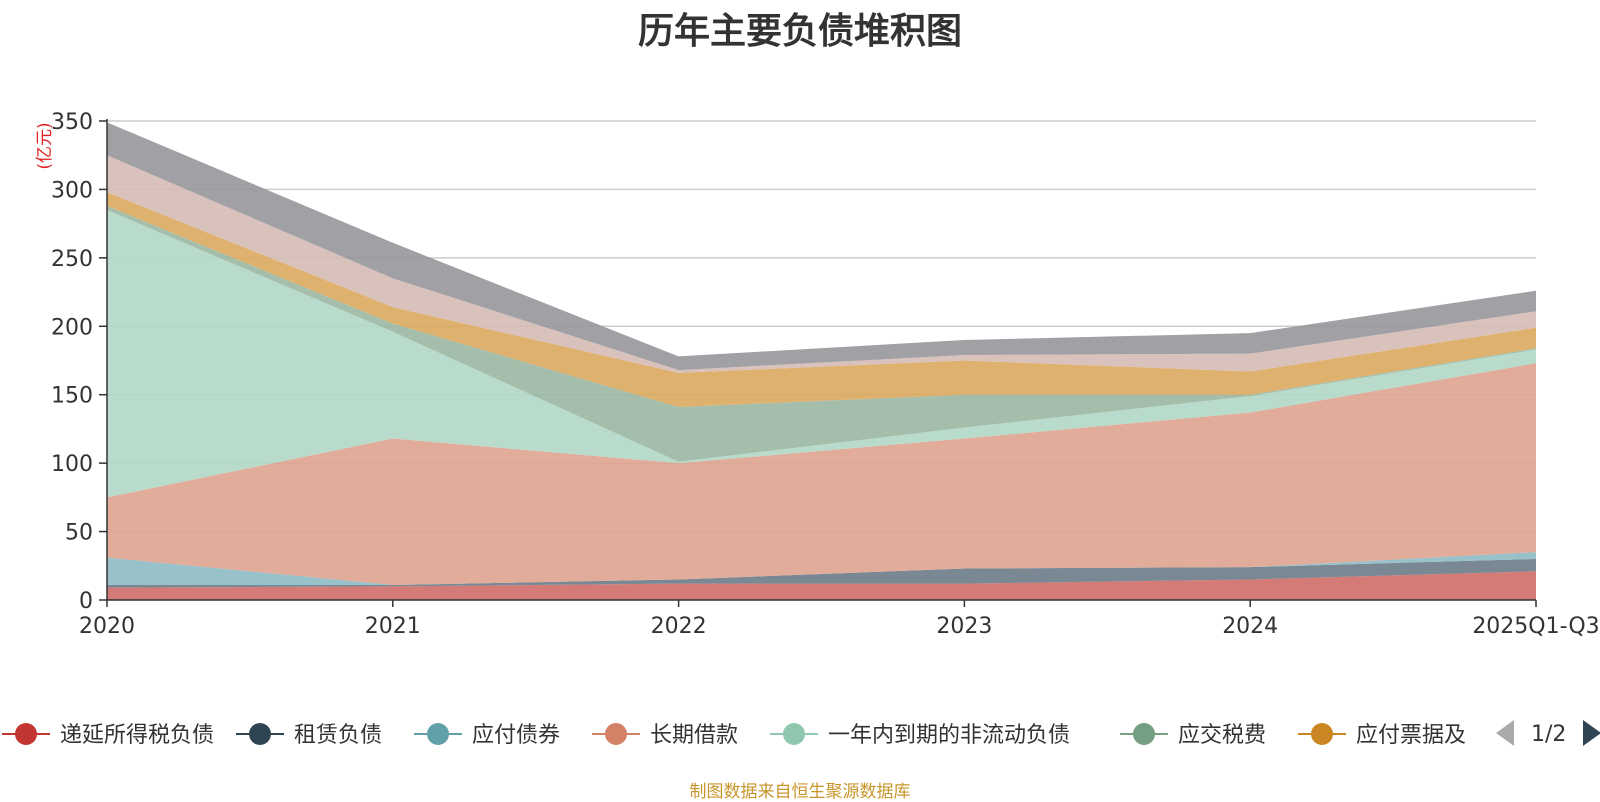 This screenshot has width=1600, height=802. I want to click on legend-label: 应付债券, so click(516, 735).